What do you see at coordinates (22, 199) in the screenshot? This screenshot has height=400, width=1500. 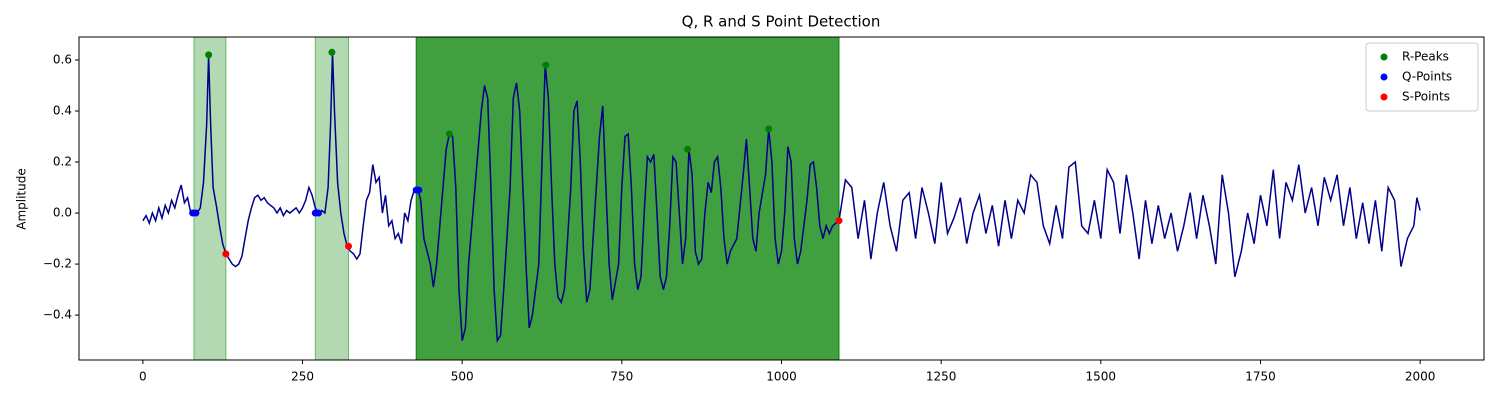 I see `y-axis-label: Amplitude` at bounding box center [22, 199].